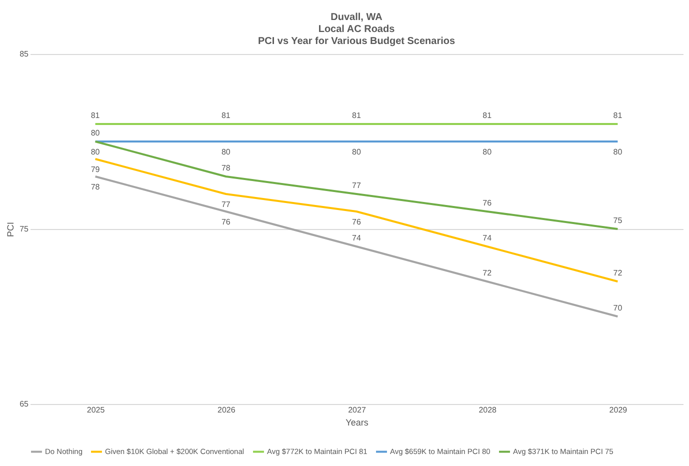  What do you see at coordinates (357, 423) in the screenshot?
I see `x-axis-title: Years` at bounding box center [357, 423].